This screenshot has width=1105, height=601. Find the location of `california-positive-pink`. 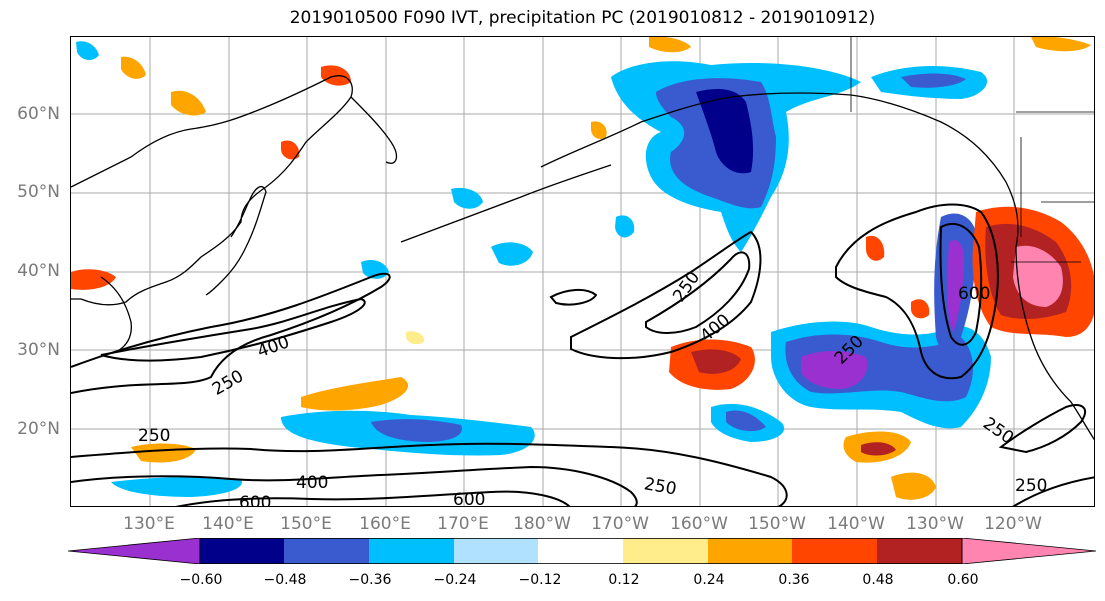

california-positive-pink is located at coordinates (1038, 276).